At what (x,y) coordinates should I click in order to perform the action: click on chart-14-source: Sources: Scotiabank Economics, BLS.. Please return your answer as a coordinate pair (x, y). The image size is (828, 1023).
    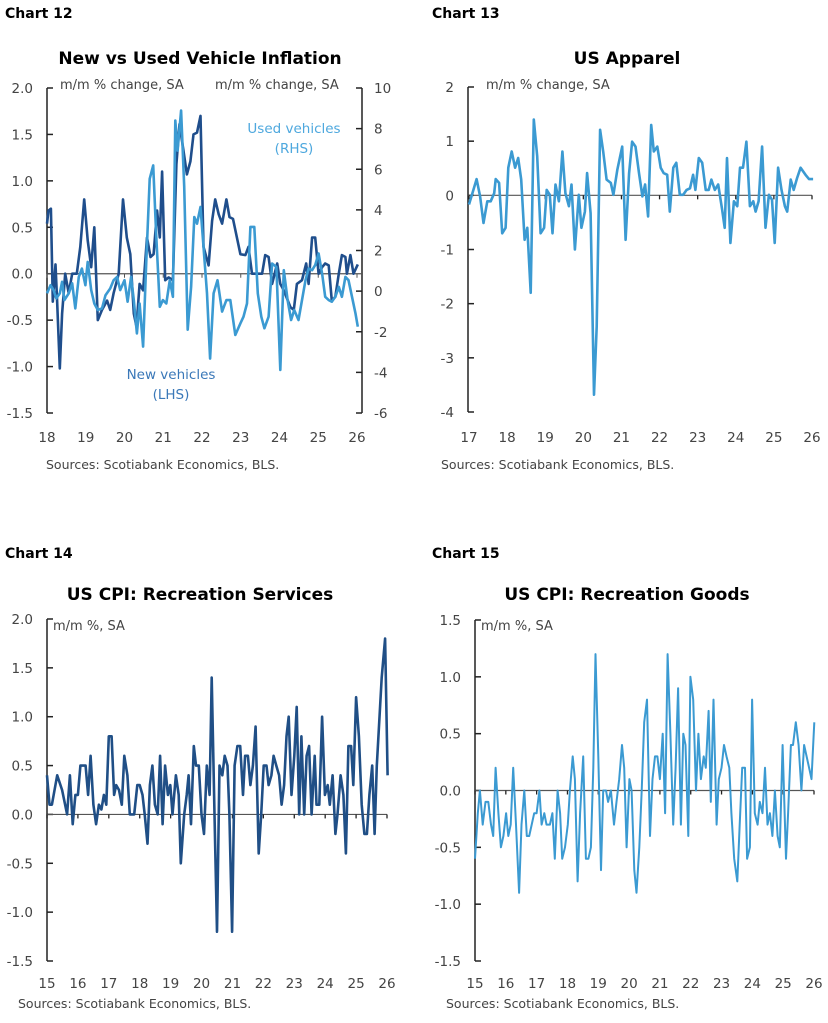
    Looking at the image, I should click on (135, 1003).